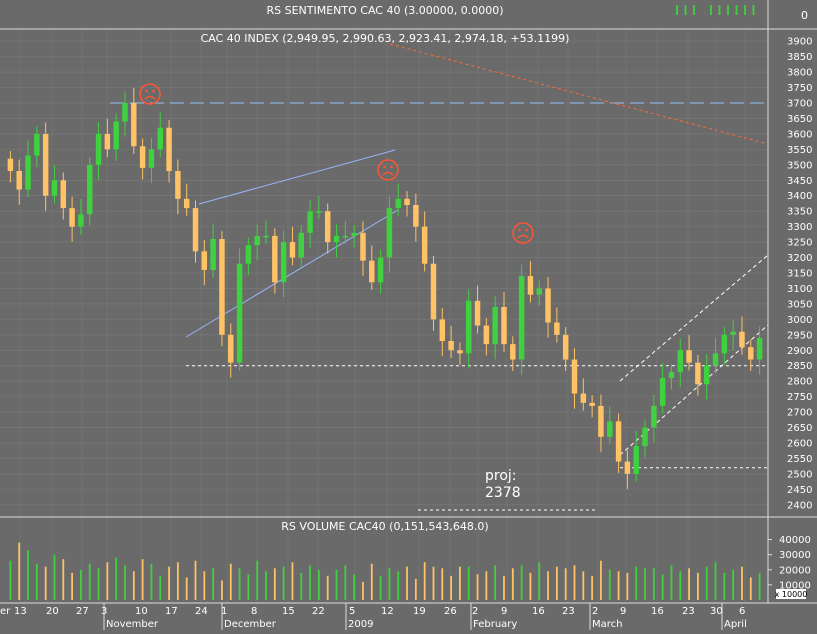 This screenshot has width=817, height=634. I want to click on x-partial-label: er, so click(5, 611).